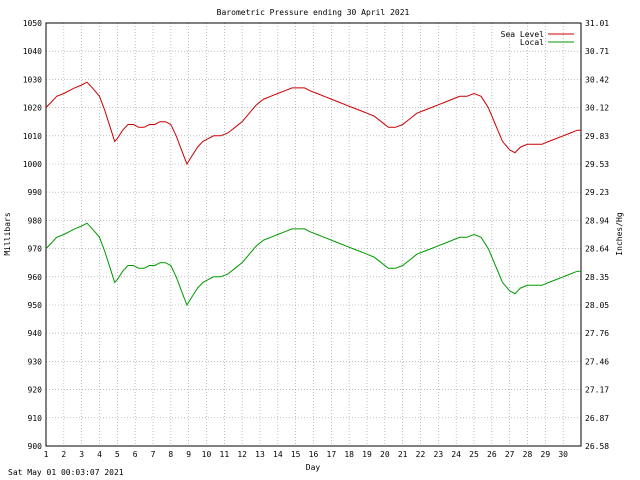  What do you see at coordinates (32, 79) in the screenshot?
I see `y-tick-label: 1030` at bounding box center [32, 79].